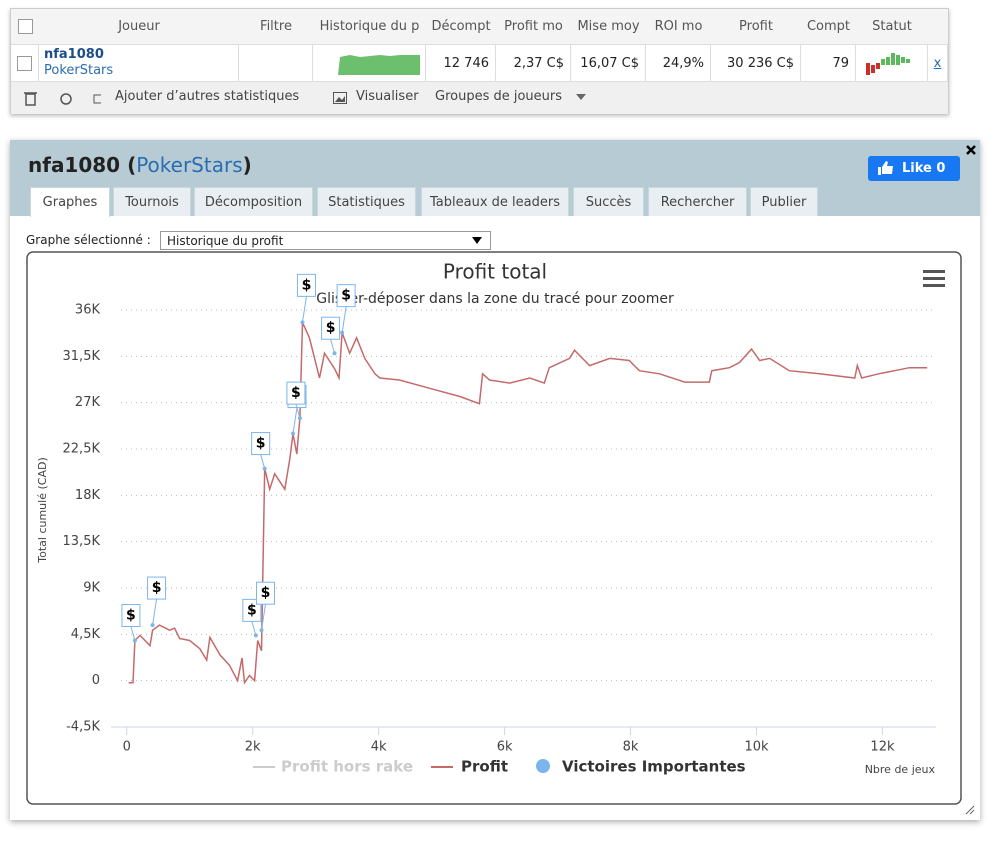 Image resolution: width=1000 pixels, height=848 pixels. I want to click on tab: Tournois, so click(152, 201).